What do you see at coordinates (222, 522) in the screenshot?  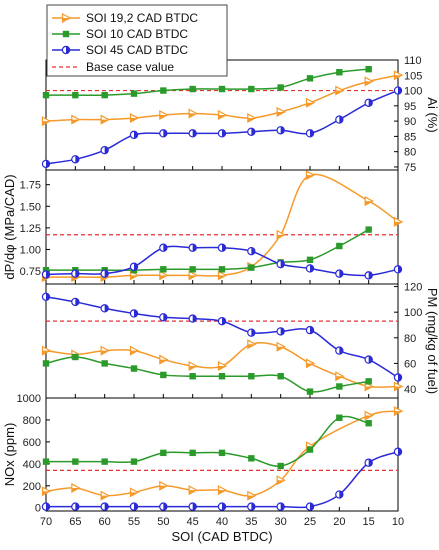 I see `x-tick-label: 40` at bounding box center [222, 522].